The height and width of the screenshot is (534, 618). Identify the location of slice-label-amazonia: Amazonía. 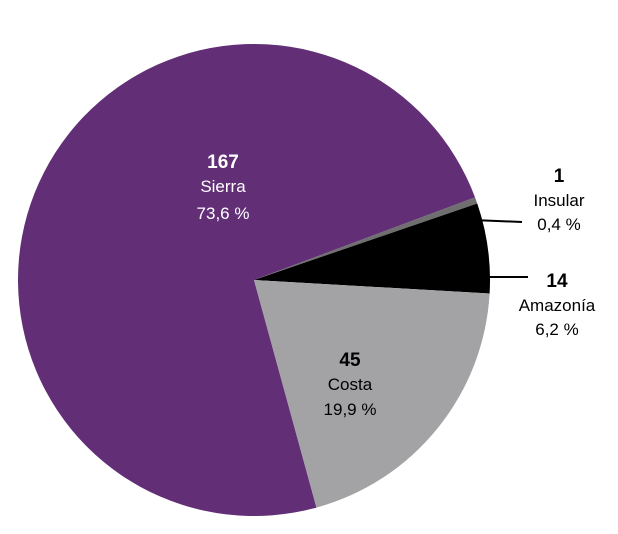
(557, 305).